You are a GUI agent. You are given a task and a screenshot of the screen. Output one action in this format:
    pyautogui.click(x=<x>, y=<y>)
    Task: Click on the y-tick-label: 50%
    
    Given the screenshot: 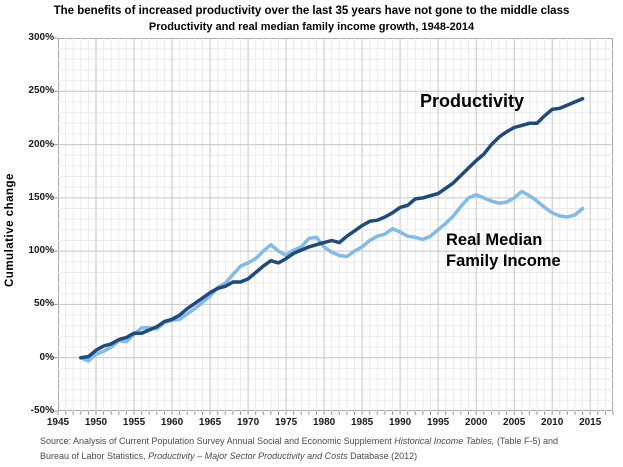 What is the action you would take?
    pyautogui.click(x=43, y=304)
    